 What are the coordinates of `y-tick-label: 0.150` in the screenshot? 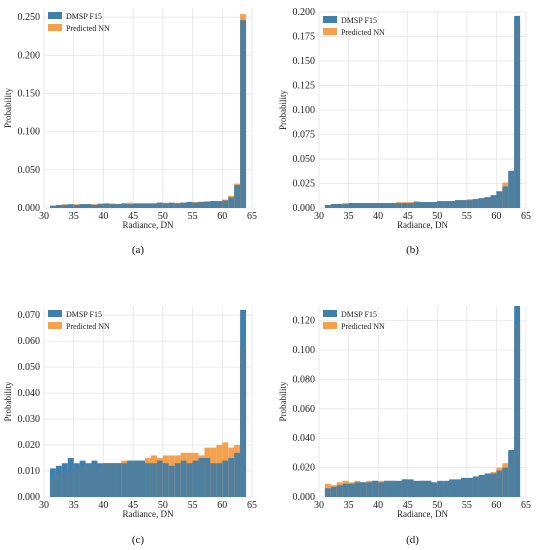 It's located at (29, 93).